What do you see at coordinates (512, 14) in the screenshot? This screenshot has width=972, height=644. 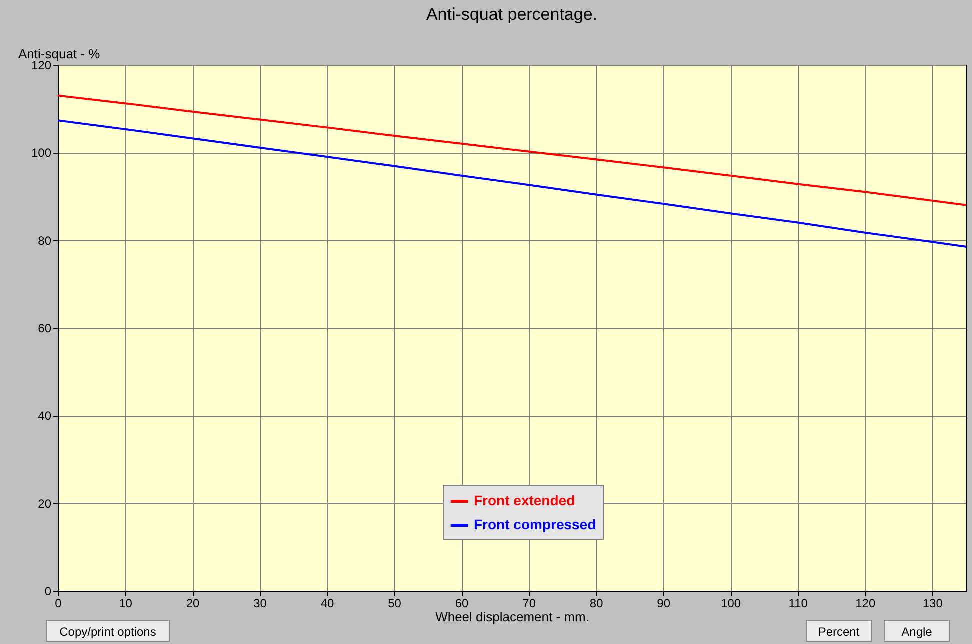 I see `chart-title: Anti-squat percentage.` at bounding box center [512, 14].